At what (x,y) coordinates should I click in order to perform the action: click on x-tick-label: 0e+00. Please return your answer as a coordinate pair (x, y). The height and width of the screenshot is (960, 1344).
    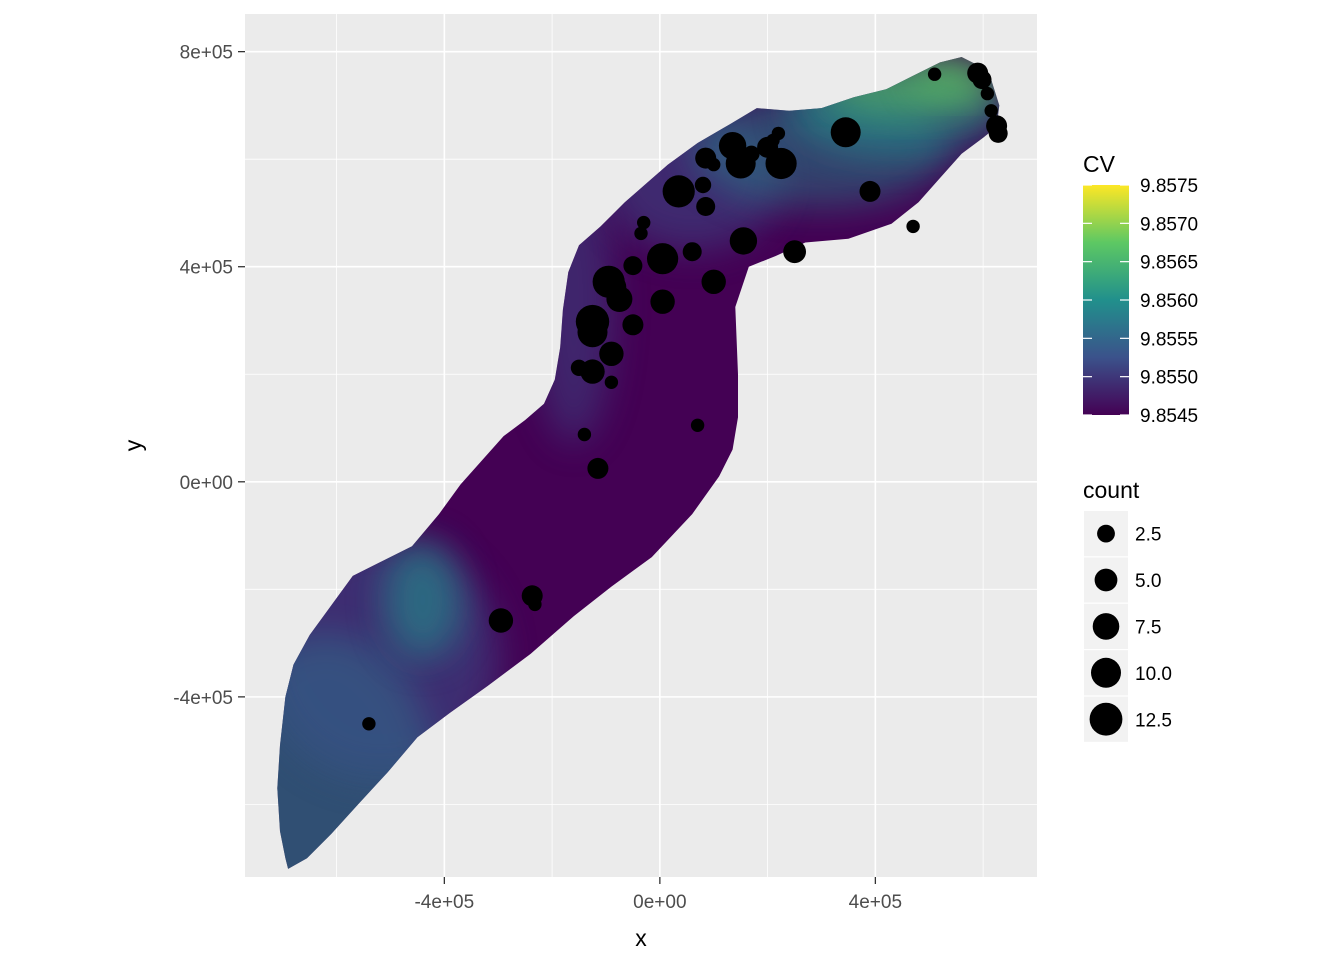
    Looking at the image, I should click on (659, 902).